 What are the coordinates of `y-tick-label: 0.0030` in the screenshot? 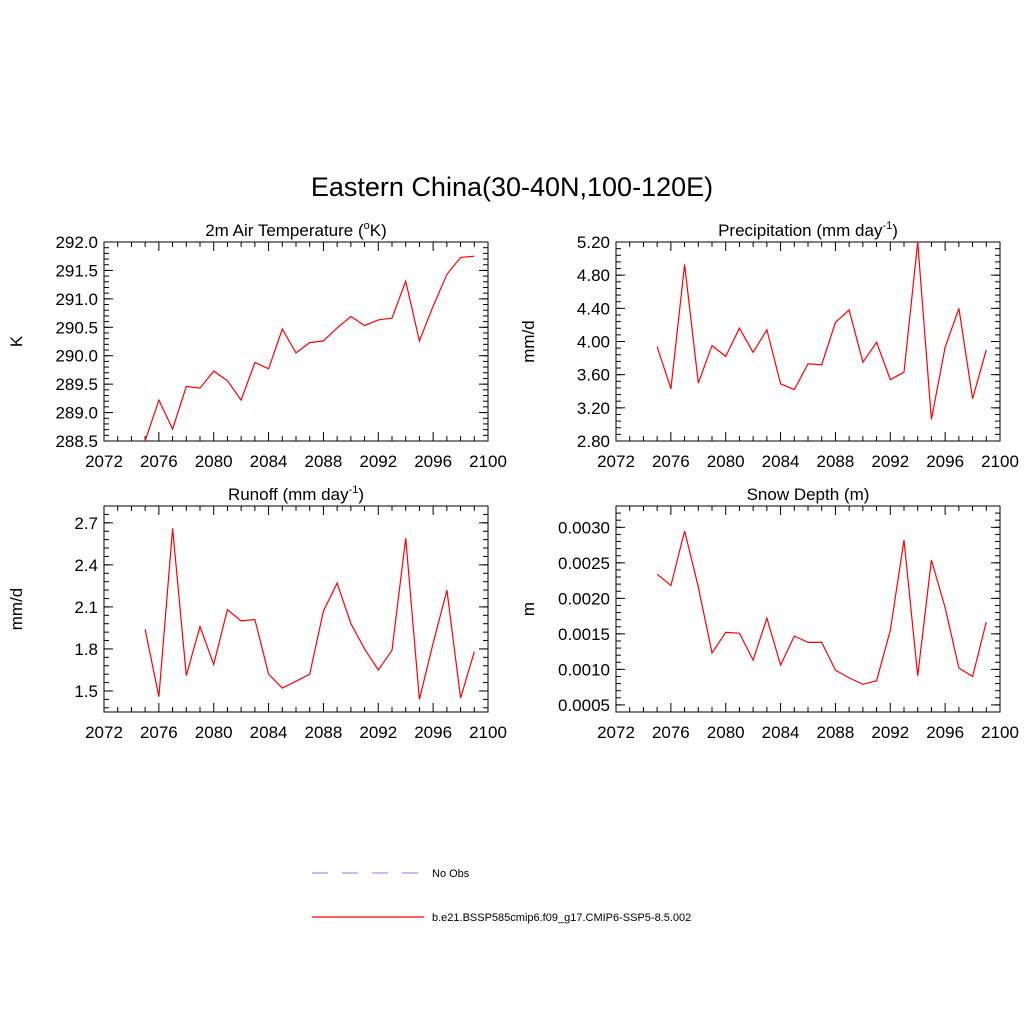 It's located at (584, 527).